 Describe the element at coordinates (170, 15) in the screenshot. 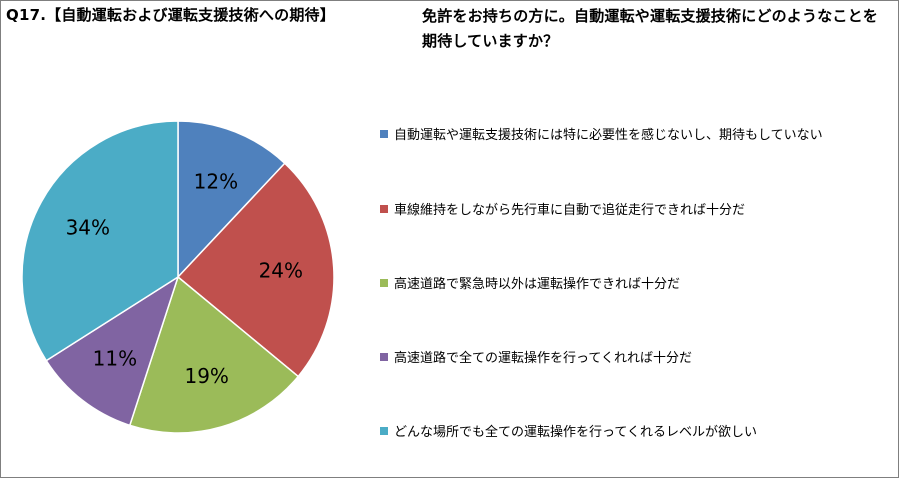

I see `chart-title: Q17.【自動運転および運転支援技術への期待】` at that location.